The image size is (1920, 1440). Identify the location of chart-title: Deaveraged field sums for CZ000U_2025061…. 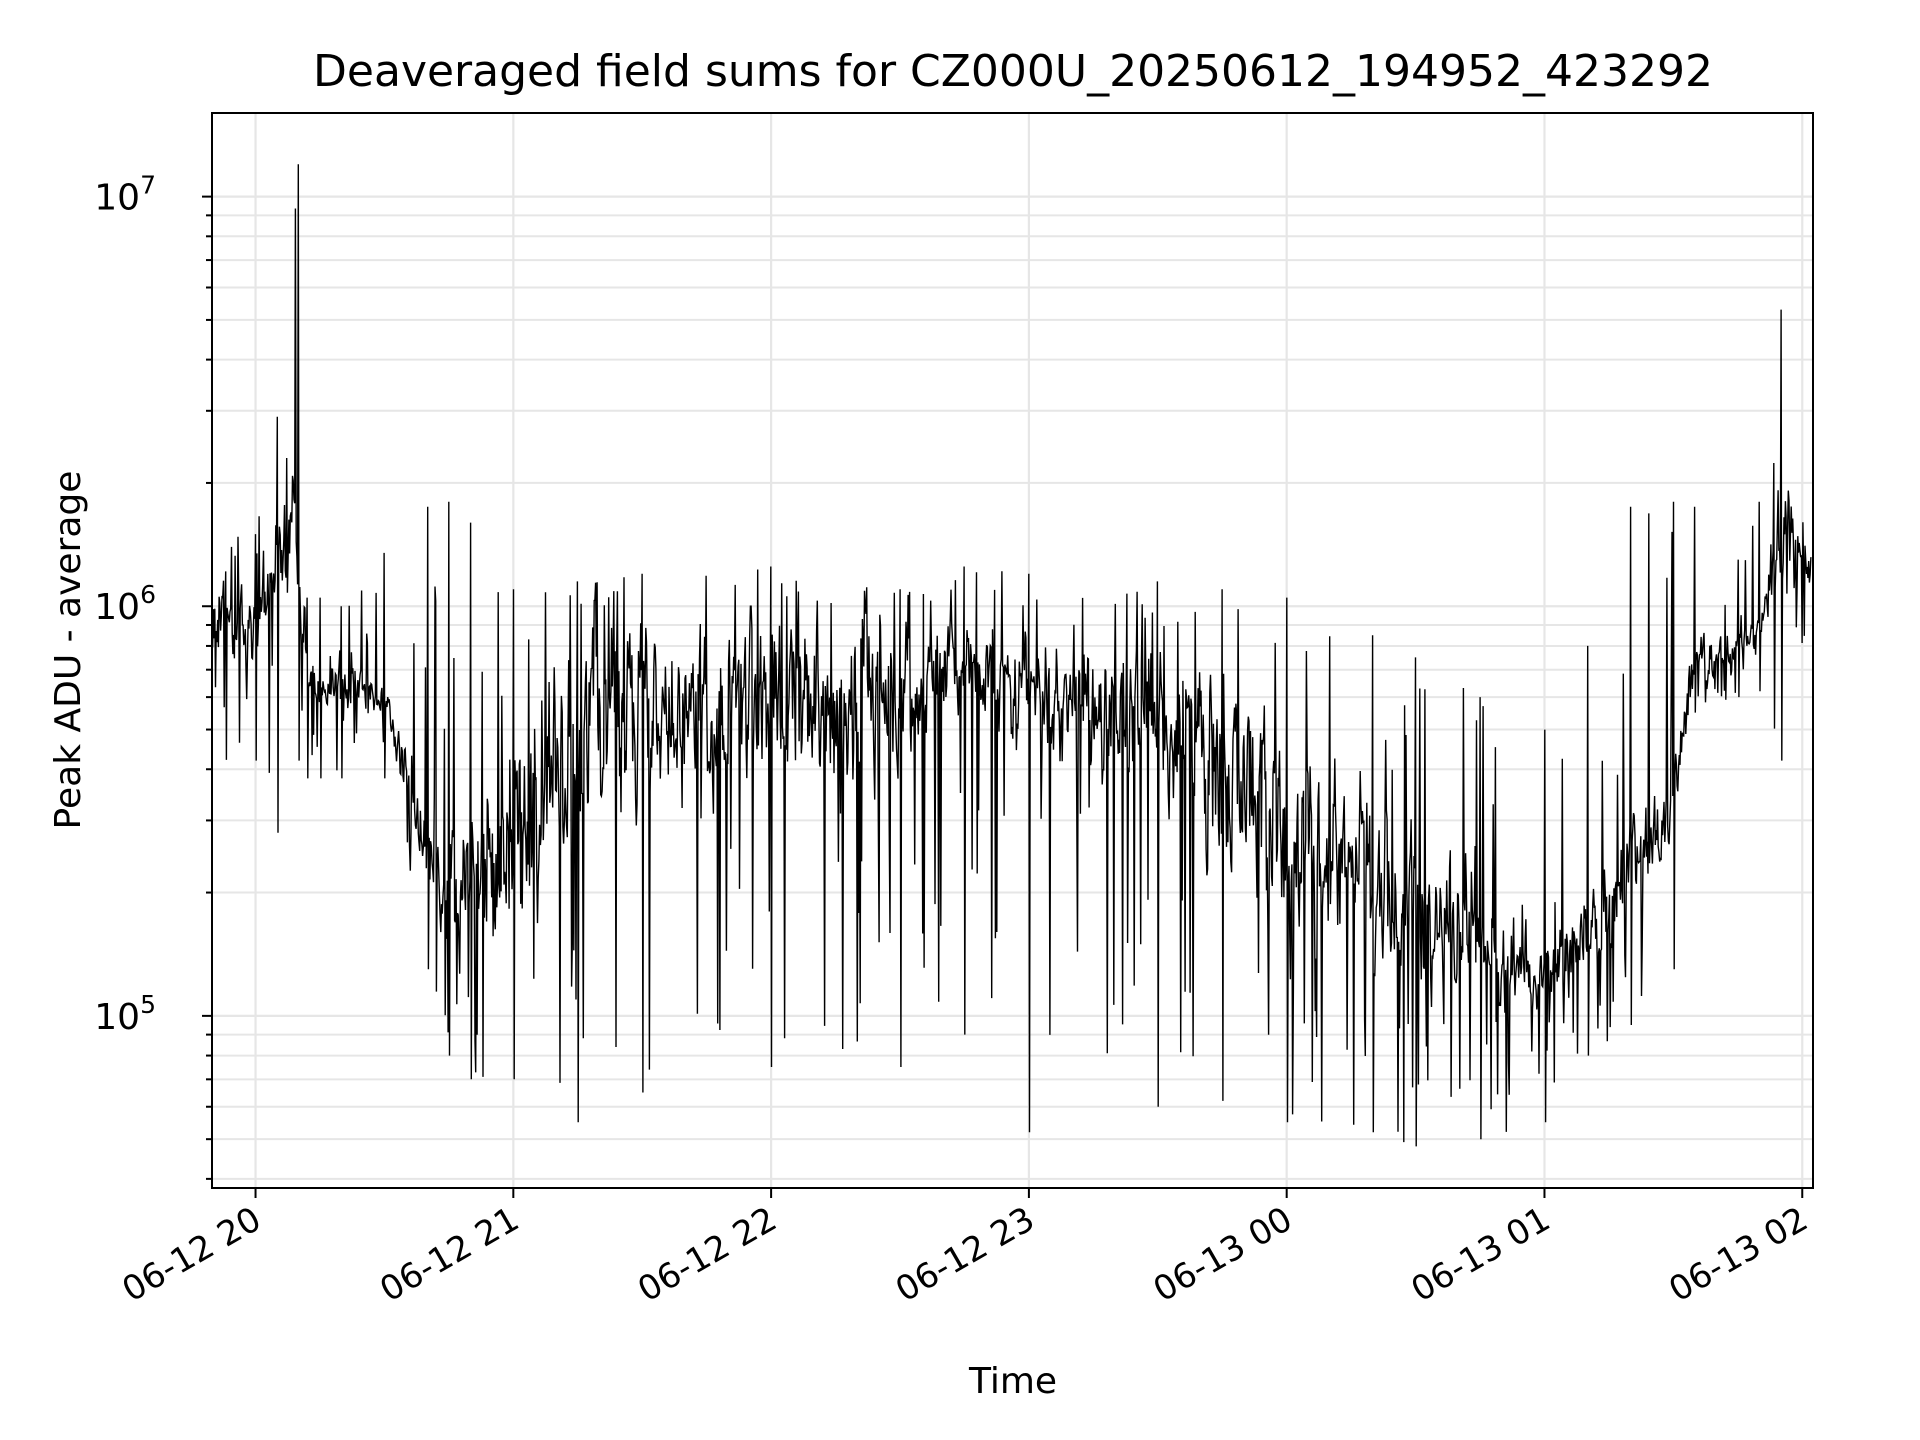
(1013, 71).